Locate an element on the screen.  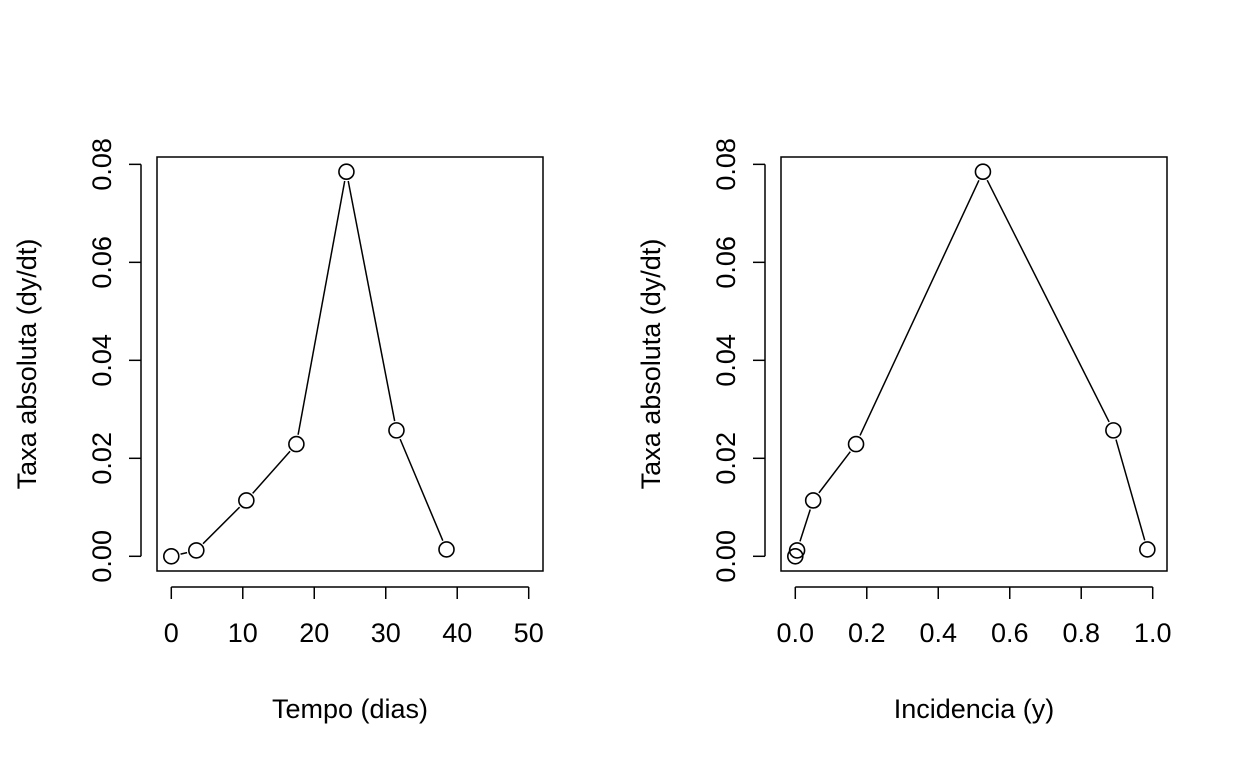
x-tick-label: 50 is located at coordinates (529, 633).